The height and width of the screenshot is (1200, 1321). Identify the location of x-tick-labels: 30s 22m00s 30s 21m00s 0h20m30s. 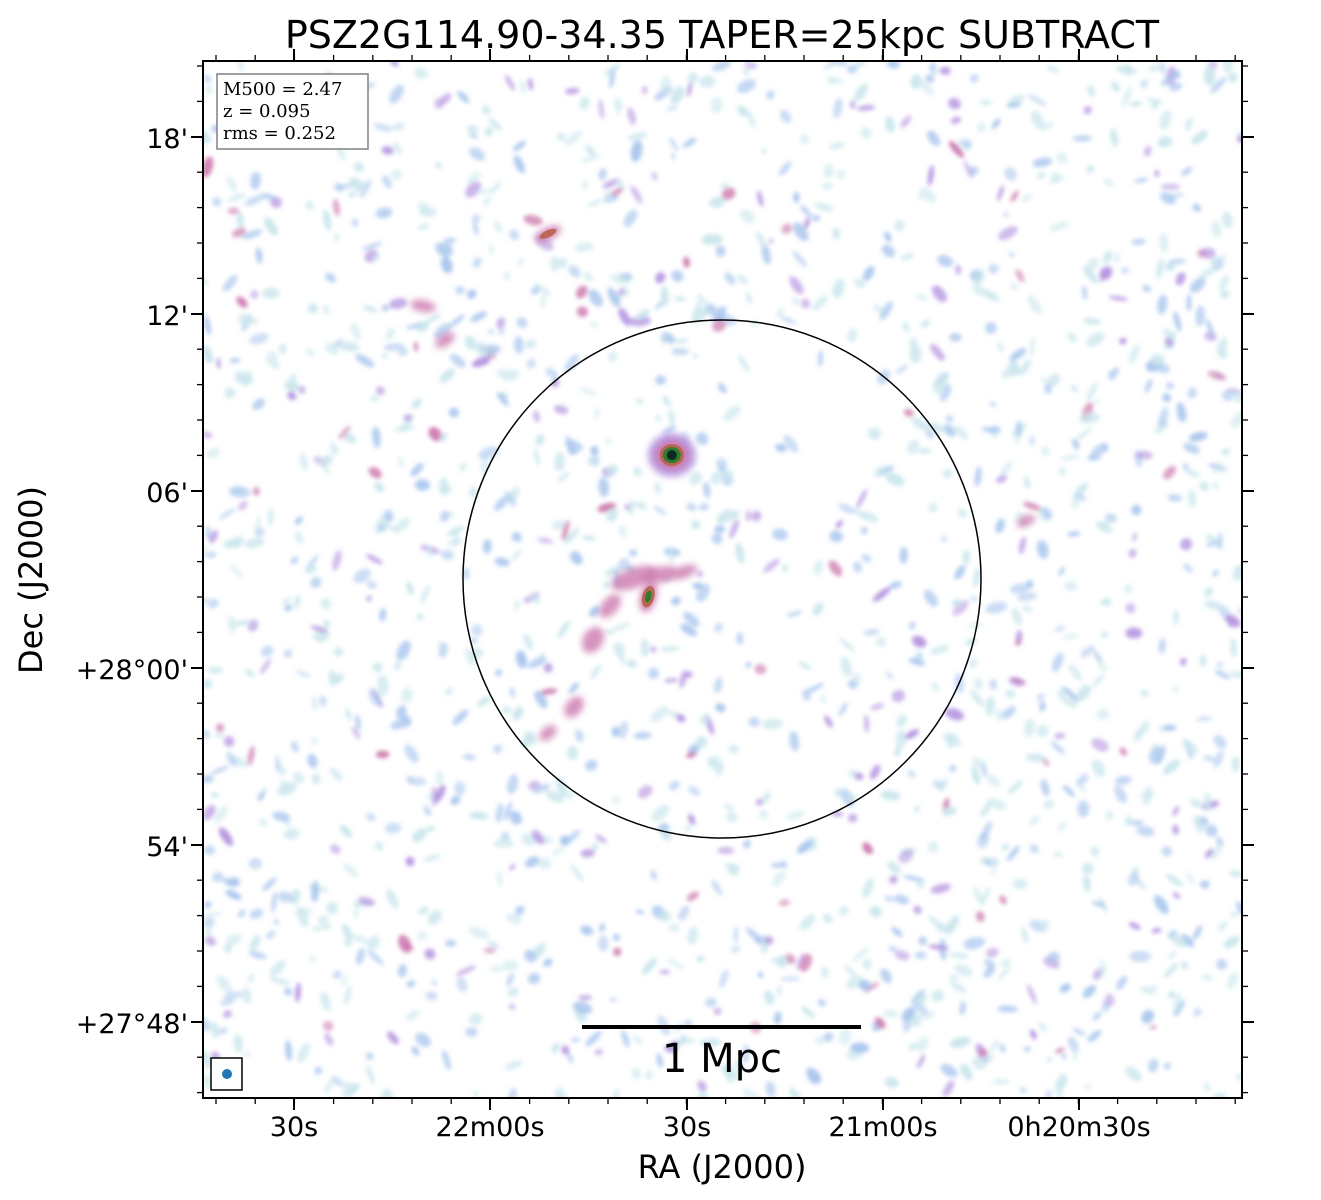
(710, 1127).